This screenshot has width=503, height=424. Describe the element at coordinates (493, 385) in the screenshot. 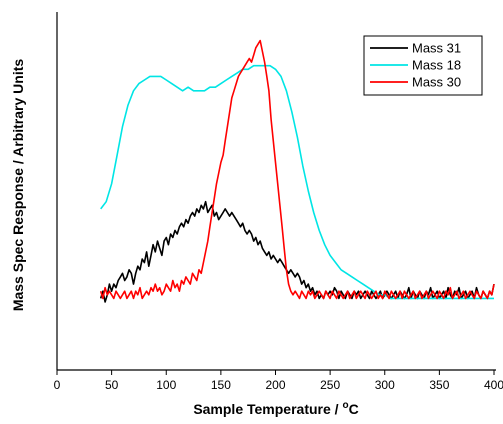

I see `x-tick-label: 400` at that location.